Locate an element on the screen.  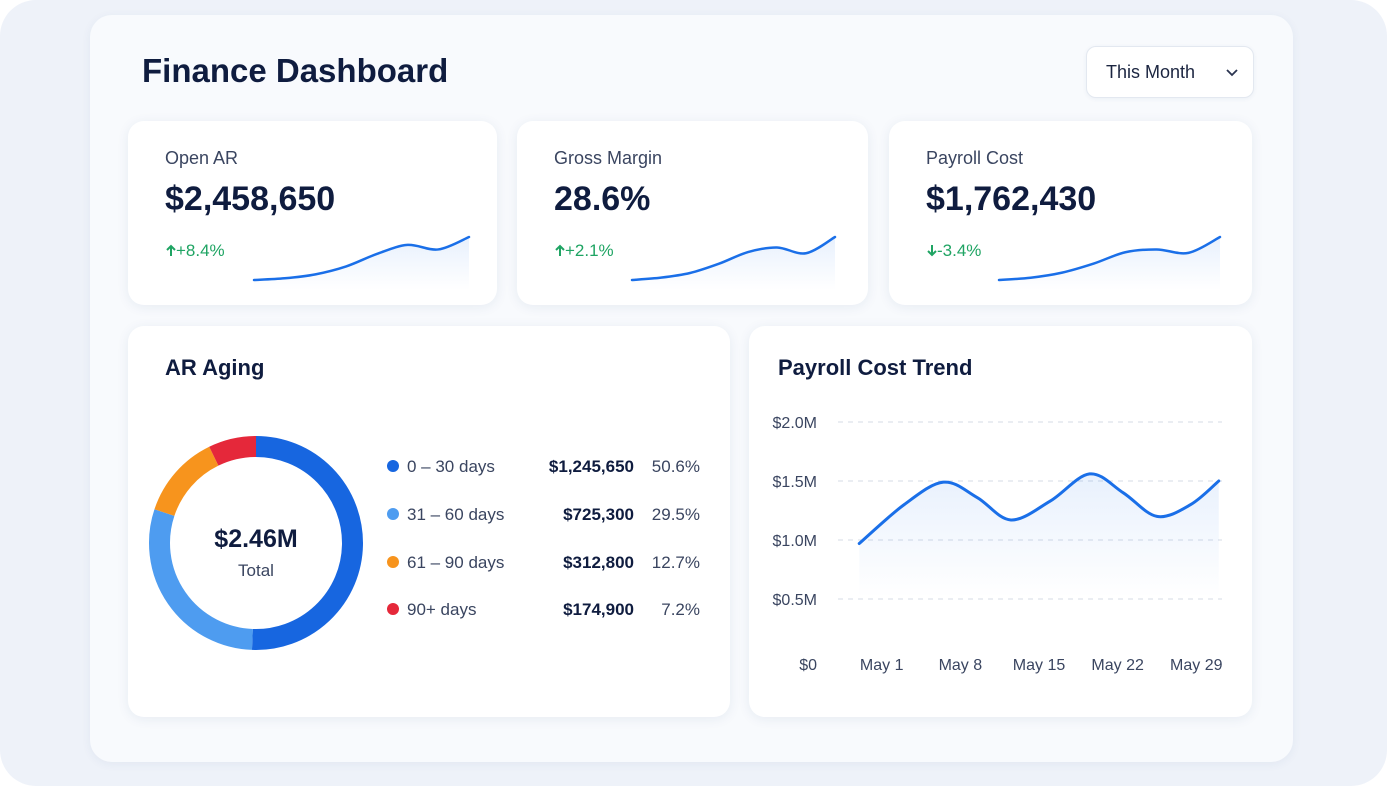
line-area is located at coordinates (1039, 535).